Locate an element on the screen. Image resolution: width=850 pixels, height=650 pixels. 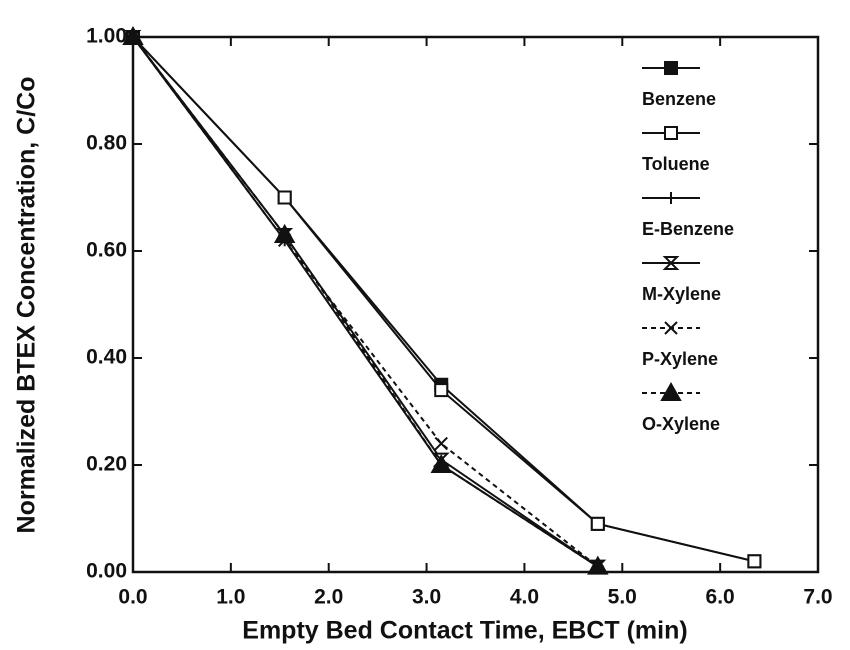
y-tick-label: 0.80 is located at coordinates (106, 143).